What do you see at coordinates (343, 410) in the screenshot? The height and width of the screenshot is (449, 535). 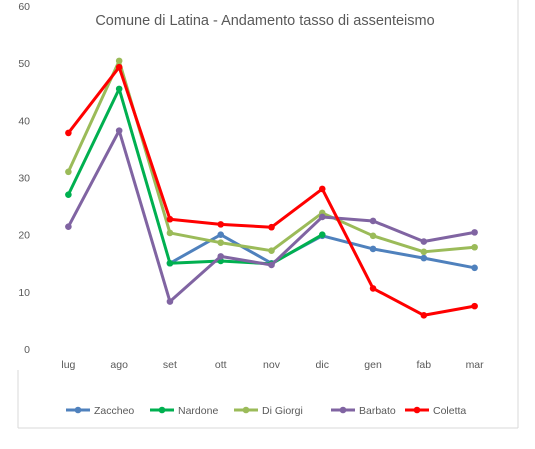 I see `legend-marker-barbato` at bounding box center [343, 410].